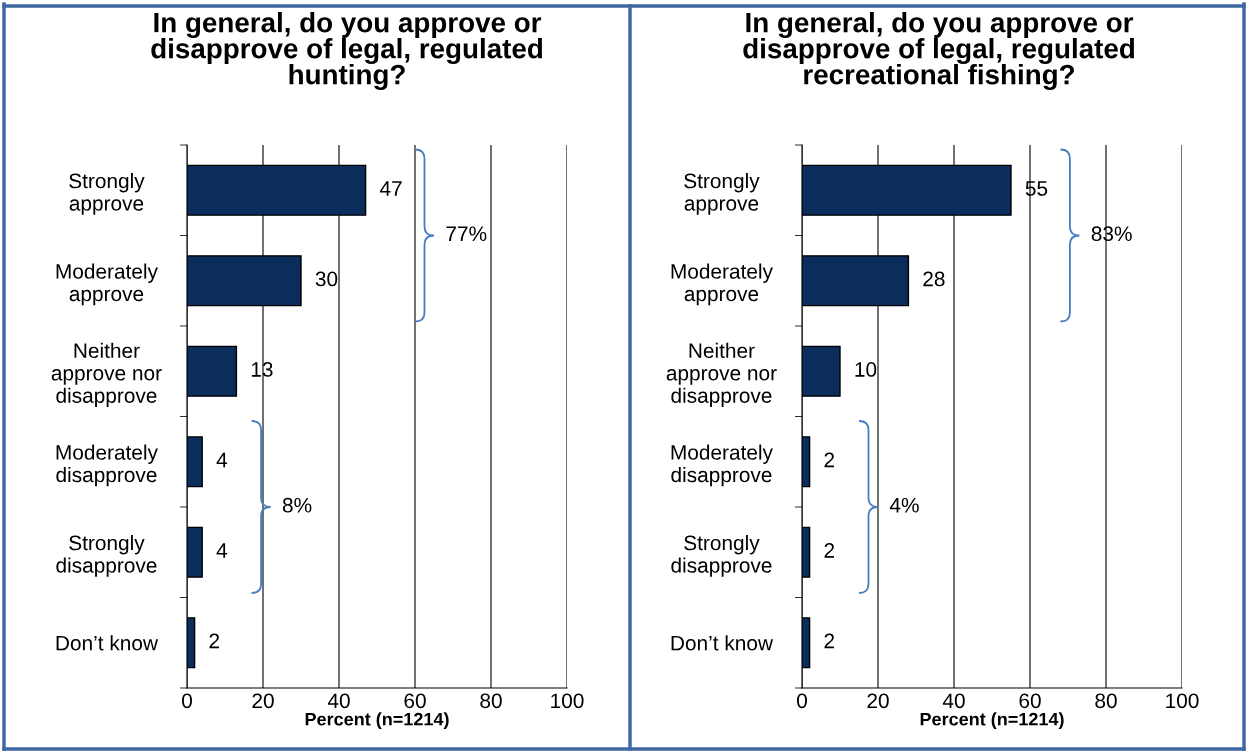 The height and width of the screenshot is (753, 1248). I want to click on annotation: 8%, so click(297, 505).